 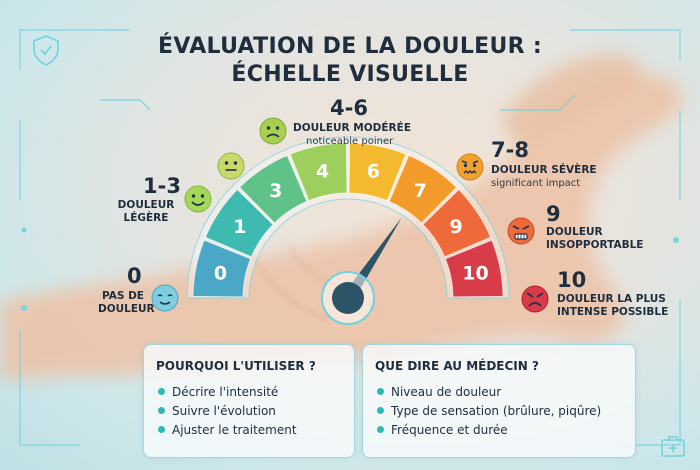 I want to click on tell-doctor-item-text: Type de sensation (brûlure, piqûre), so click(x=496, y=411).